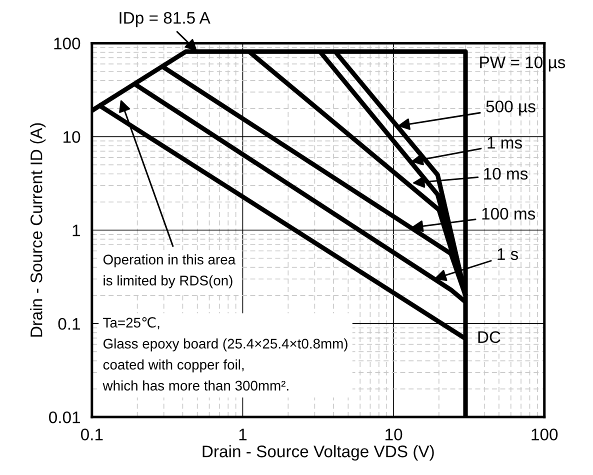  Describe the element at coordinates (225, 354) in the screenshot. I see `annotation: Ta=25℃, Glass epoxy board (25.4×25.4×t0.8mm) coated with copper foil, which has more than 300mm².` at that location.